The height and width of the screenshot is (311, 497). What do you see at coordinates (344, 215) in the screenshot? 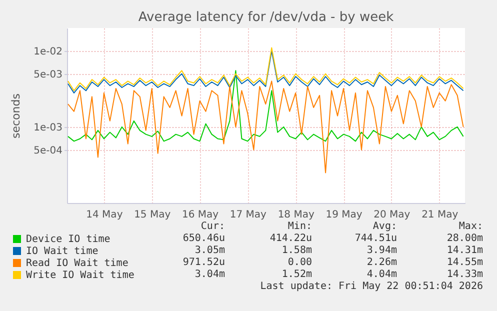
I see `x-tick-label: 19 May` at bounding box center [344, 215].